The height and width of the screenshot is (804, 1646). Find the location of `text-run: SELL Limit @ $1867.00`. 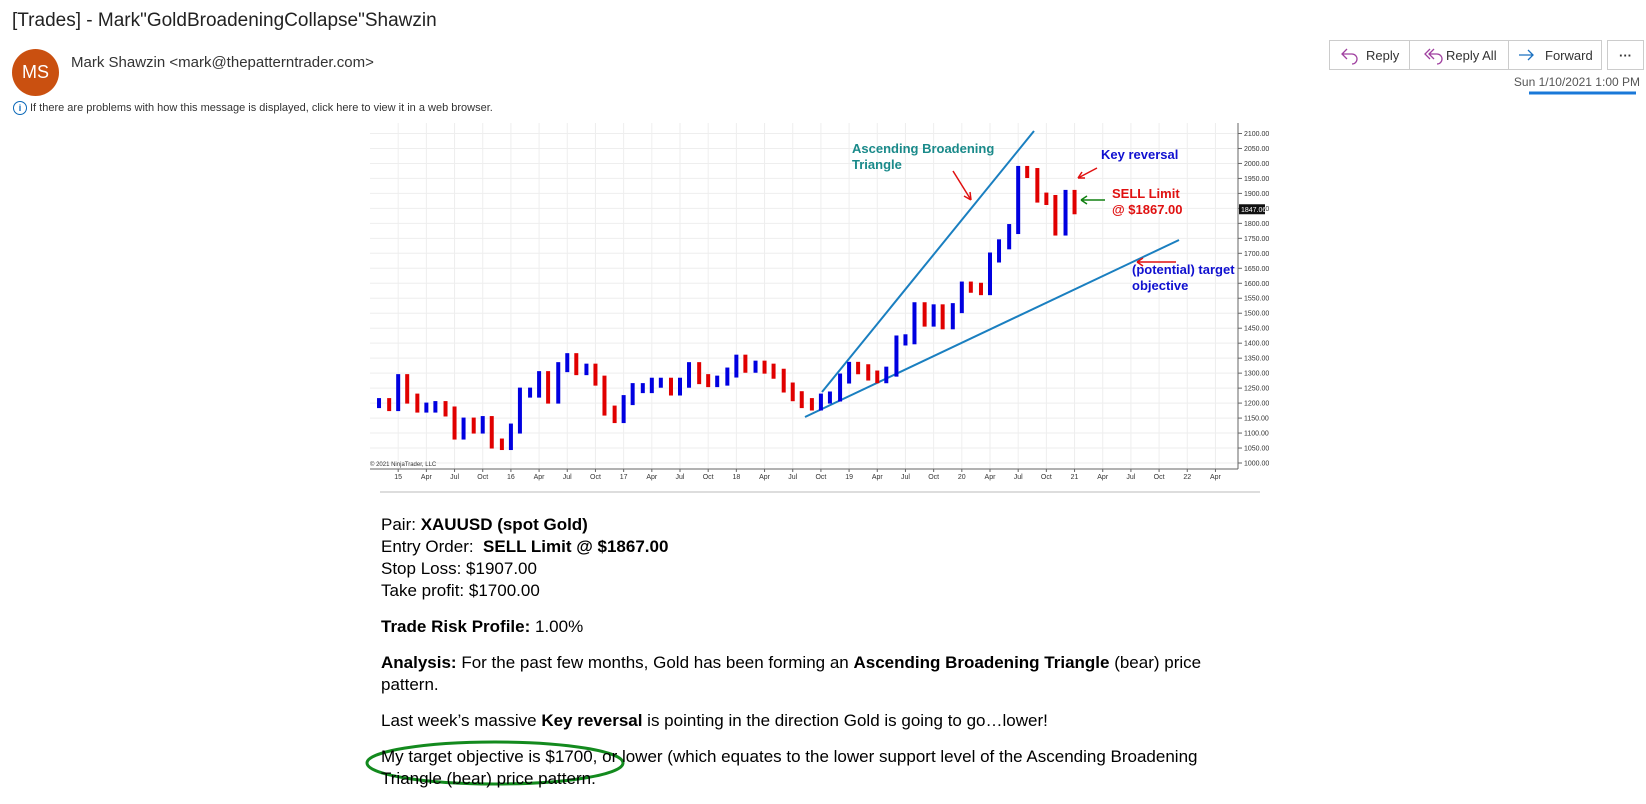

text-run: SELL Limit @ $1867.00 is located at coordinates (576, 546).